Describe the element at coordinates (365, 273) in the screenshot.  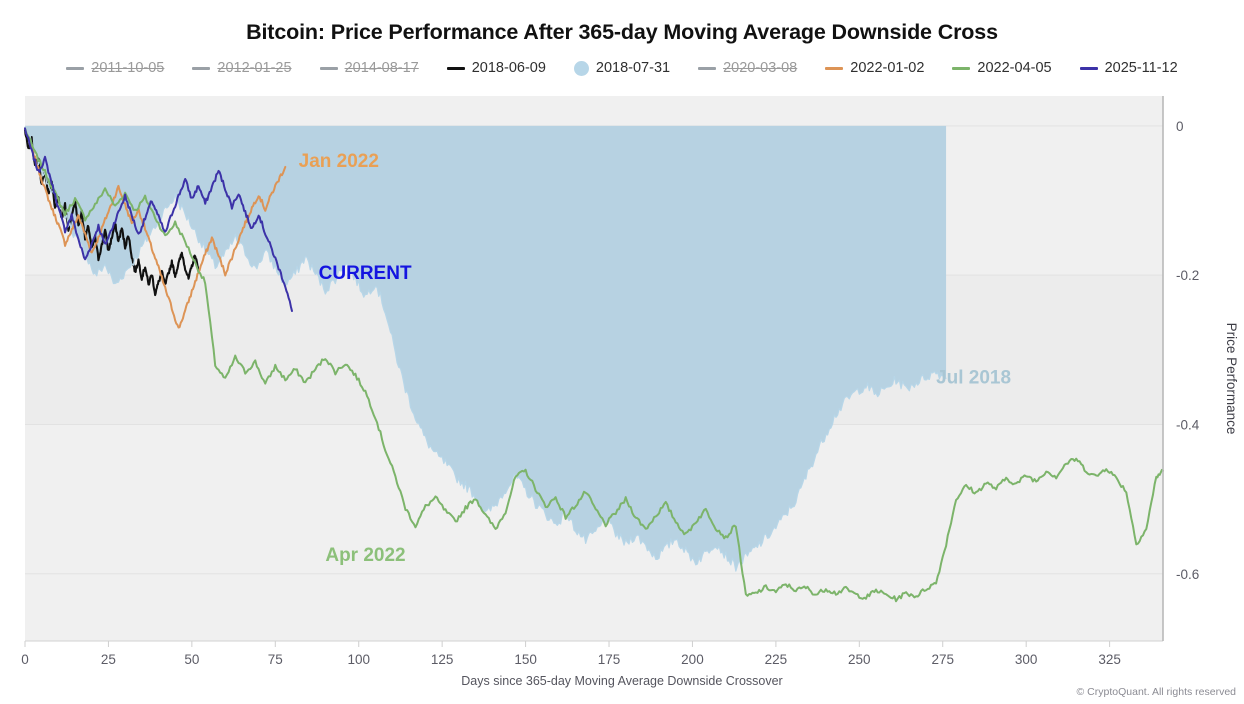
I see `annotation-current: CURRENT` at that location.